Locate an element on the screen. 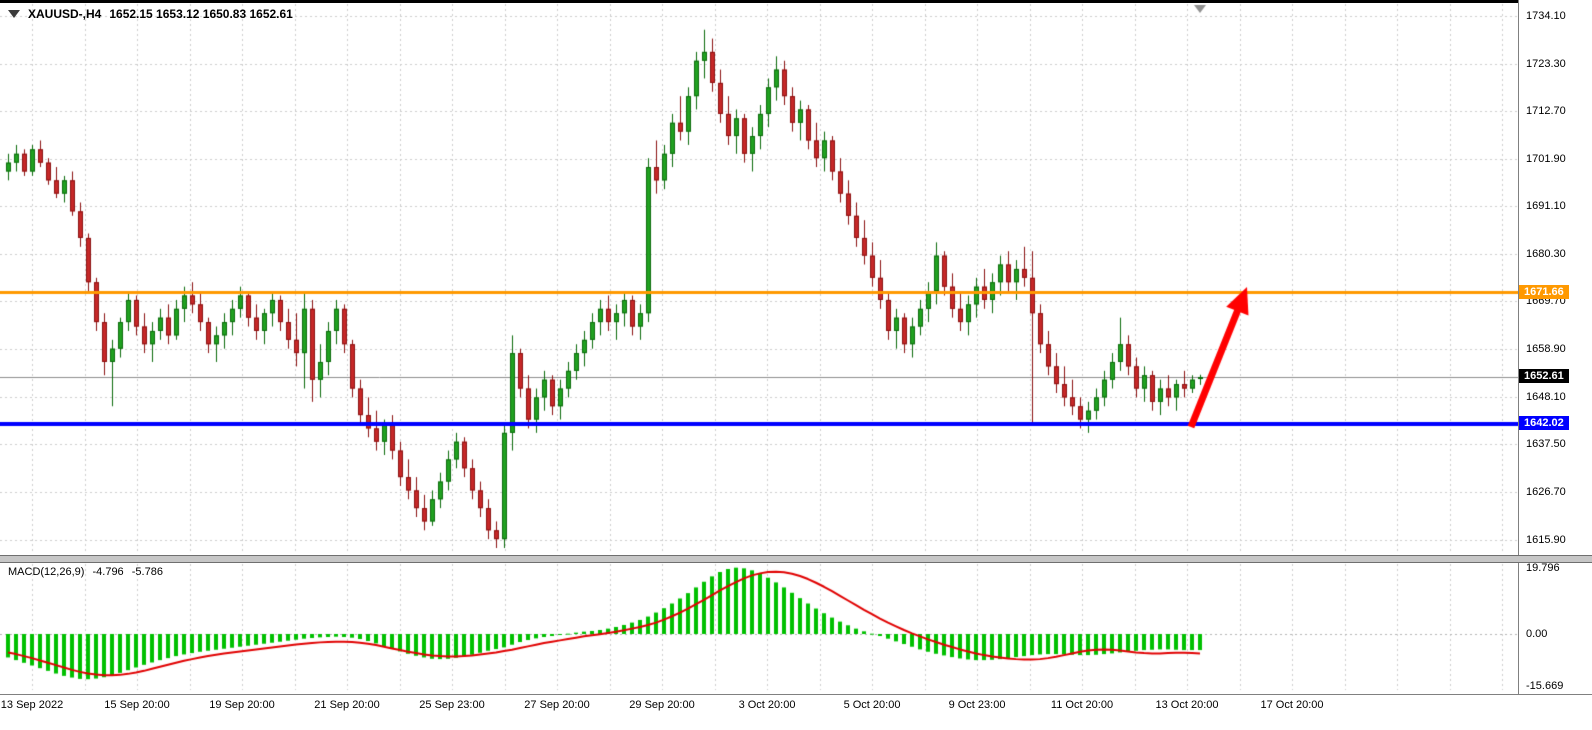  symbol-timeframe-label: XAUUSD-,H4 is located at coordinates (65, 14).